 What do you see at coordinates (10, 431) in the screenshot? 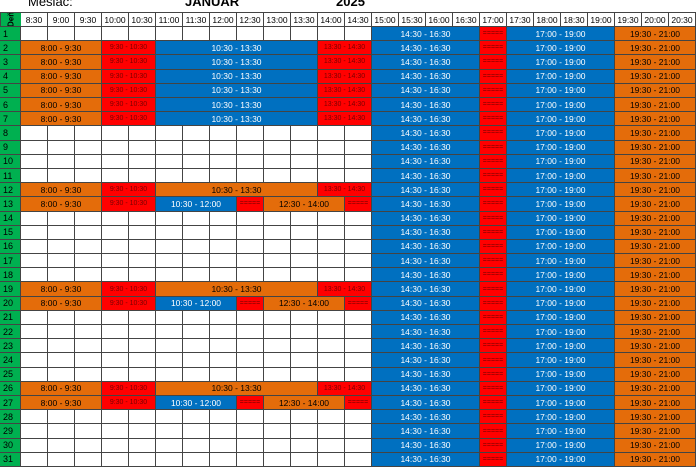
I see `day-number: 29` at bounding box center [10, 431].